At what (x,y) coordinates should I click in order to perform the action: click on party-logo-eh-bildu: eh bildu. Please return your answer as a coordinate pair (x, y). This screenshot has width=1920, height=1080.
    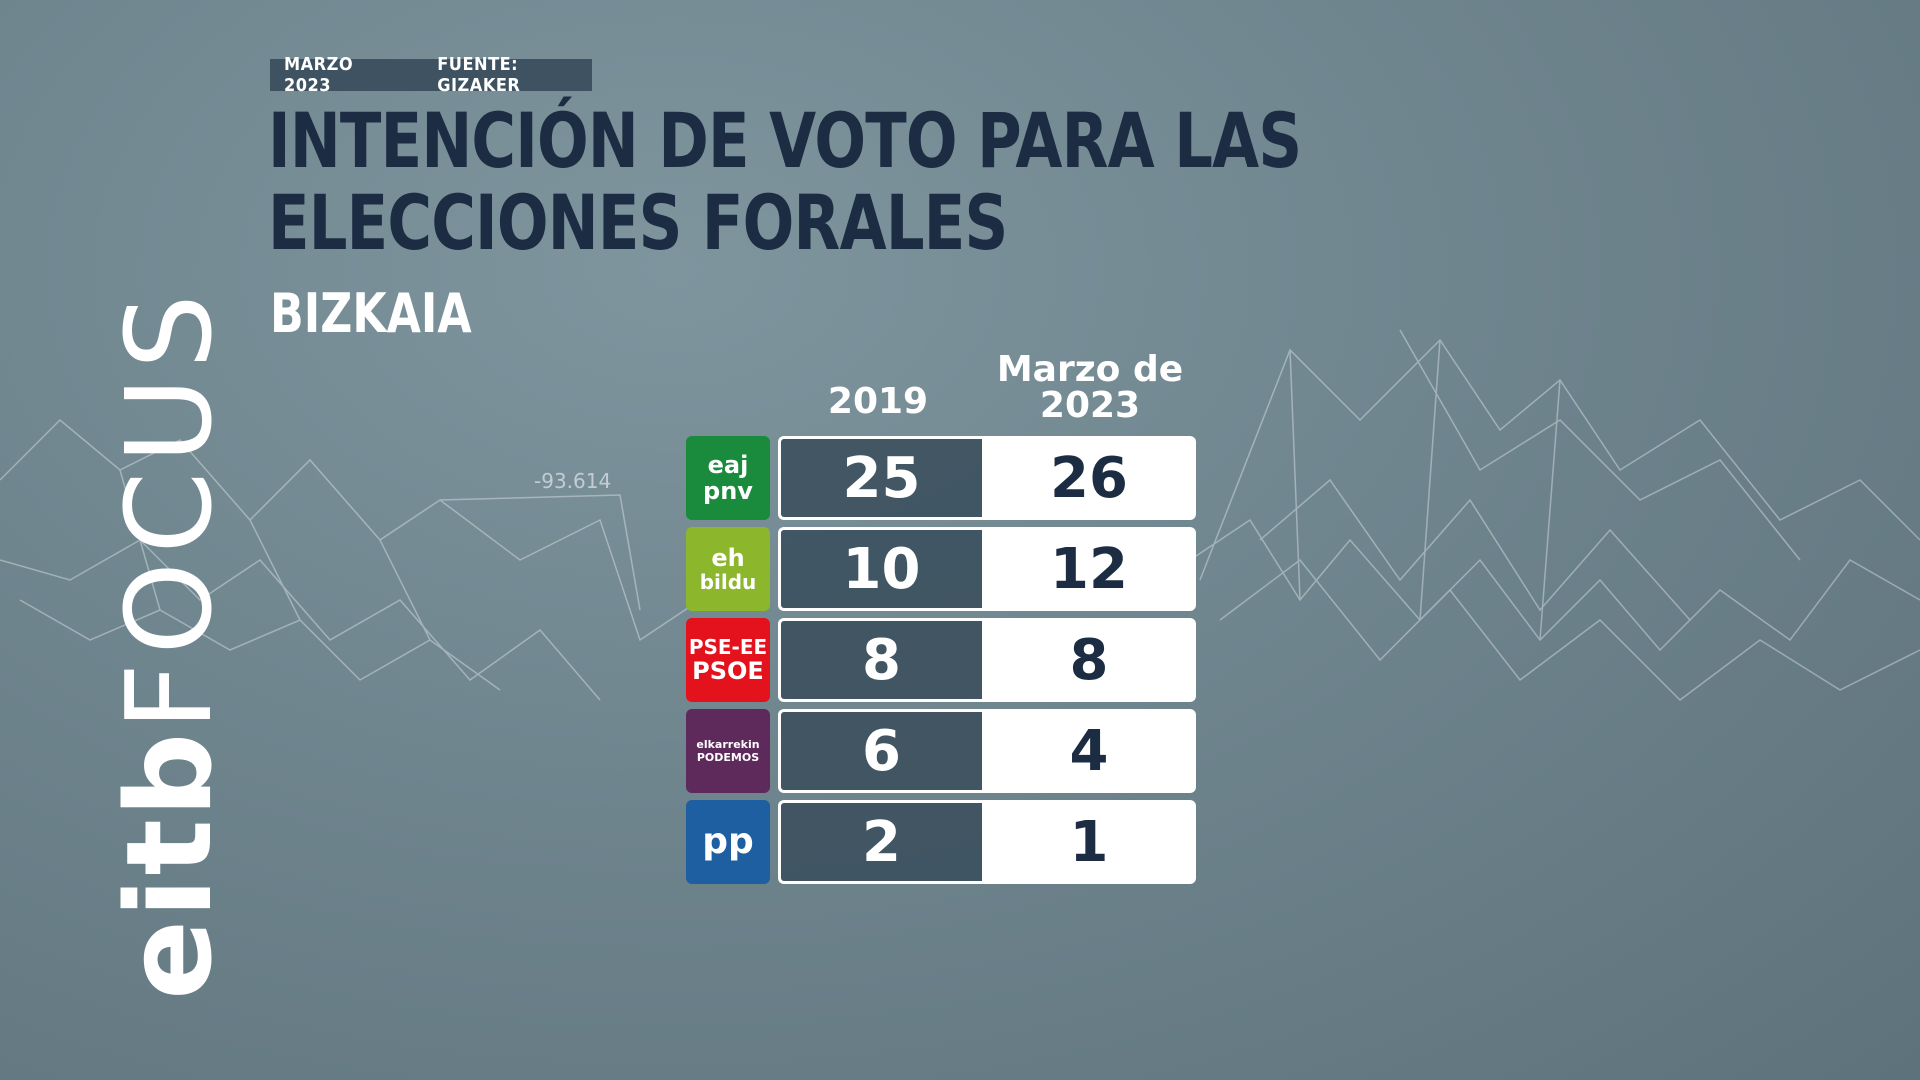
    Looking at the image, I should click on (728, 569).